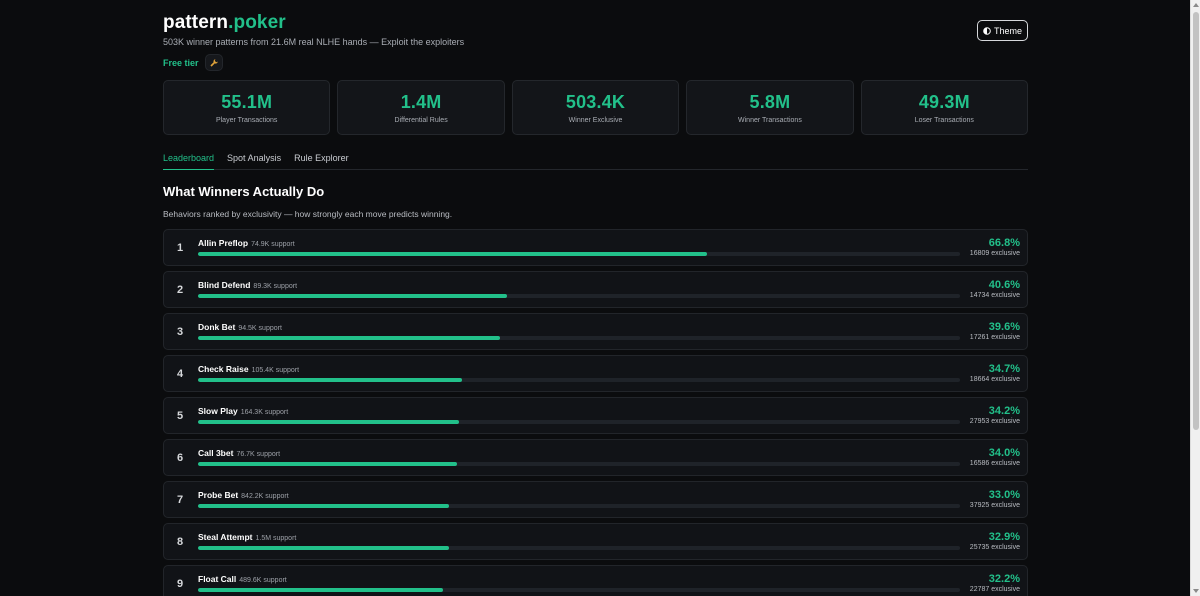 The width and height of the screenshot is (1200, 596). I want to click on stat-card-player-transactions: 55.1M Player Transactions, so click(247, 107).